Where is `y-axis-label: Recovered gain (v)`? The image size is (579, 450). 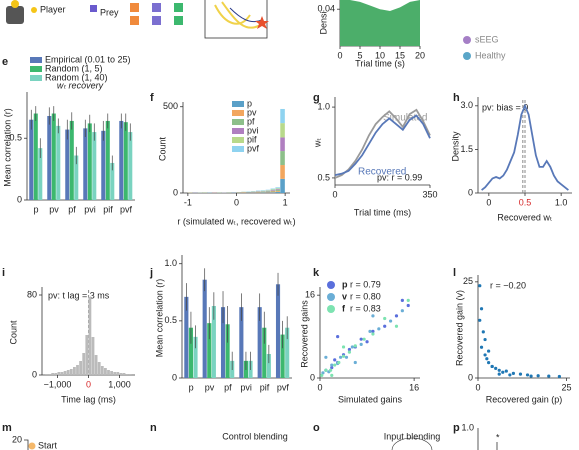 y-axis-label: Recovered gain (v) is located at coordinates (459, 328).